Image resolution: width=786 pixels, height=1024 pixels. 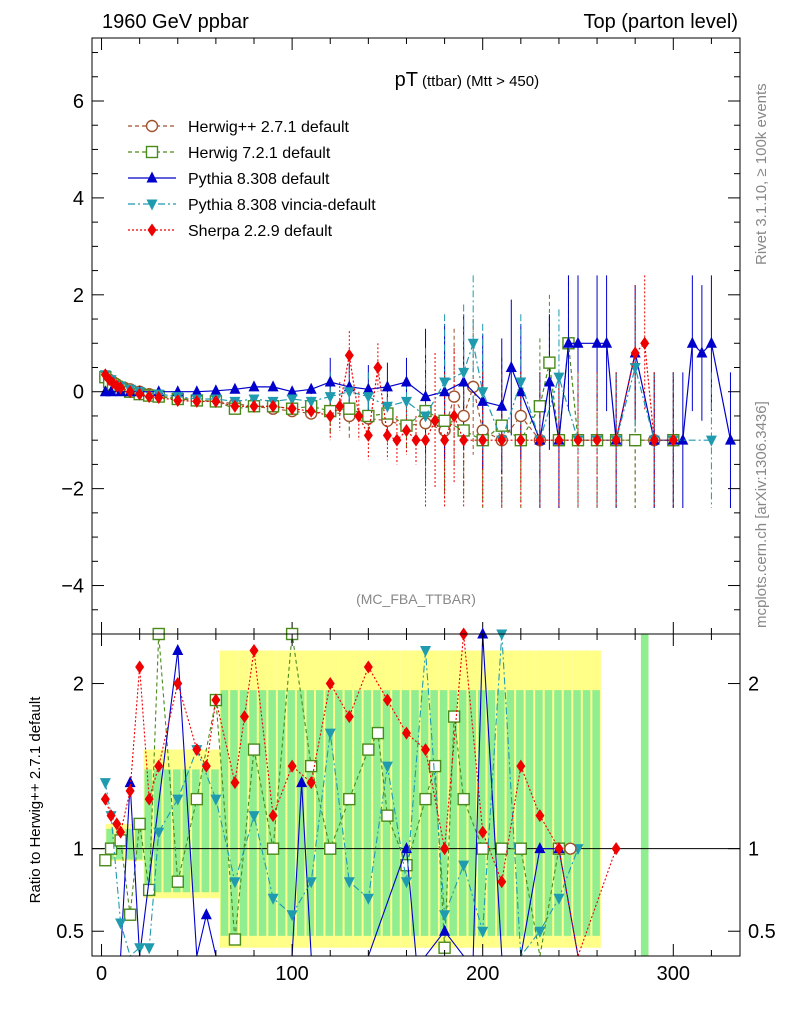 What do you see at coordinates (482, 974) in the screenshot?
I see `x-tick-label: 200` at bounding box center [482, 974].